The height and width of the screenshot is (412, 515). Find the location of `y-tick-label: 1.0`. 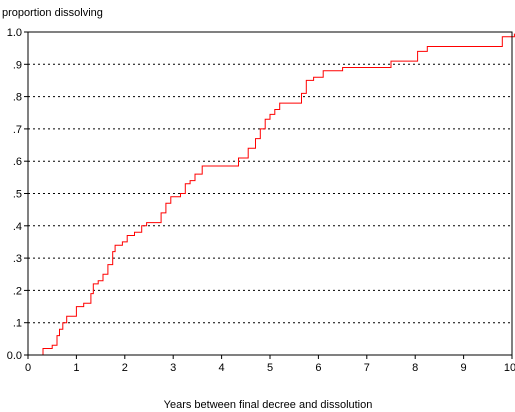

y-tick-label: 1.0 is located at coordinates (14, 33).